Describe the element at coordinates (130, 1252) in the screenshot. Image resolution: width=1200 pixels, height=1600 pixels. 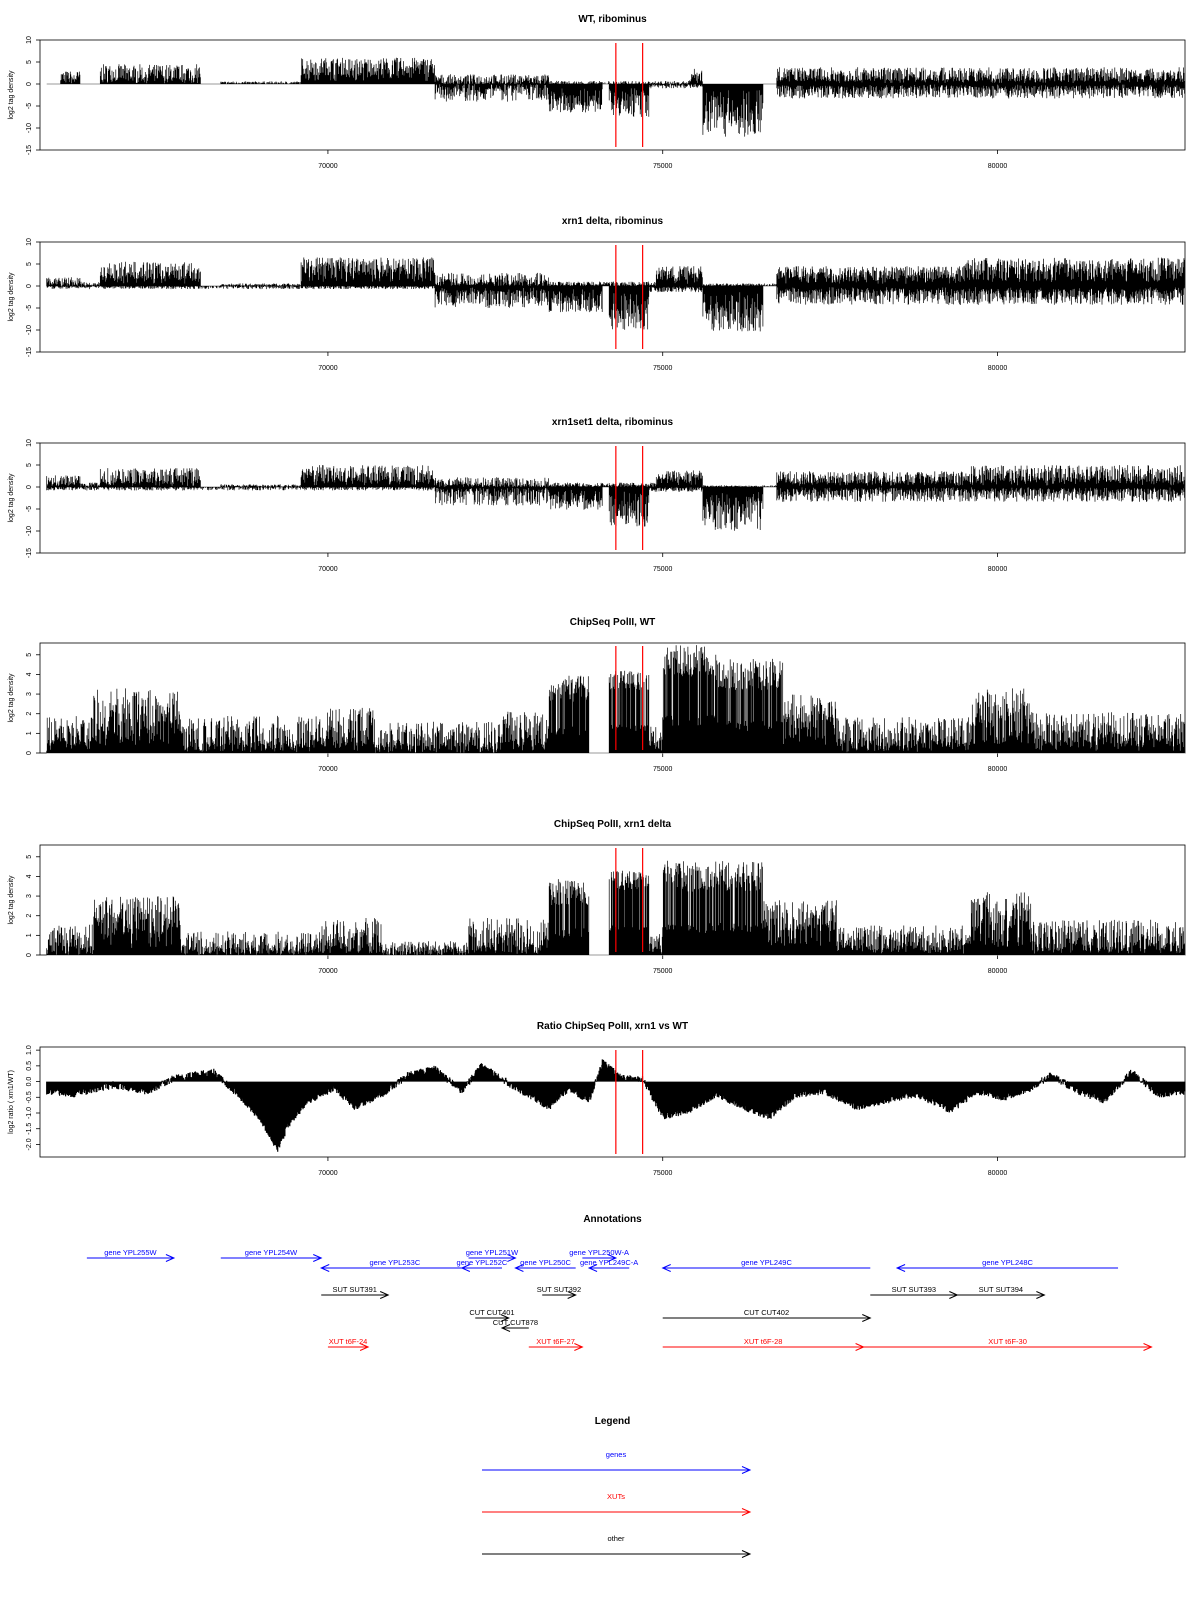
I see `annotation-label: gene YPL255W` at that location.